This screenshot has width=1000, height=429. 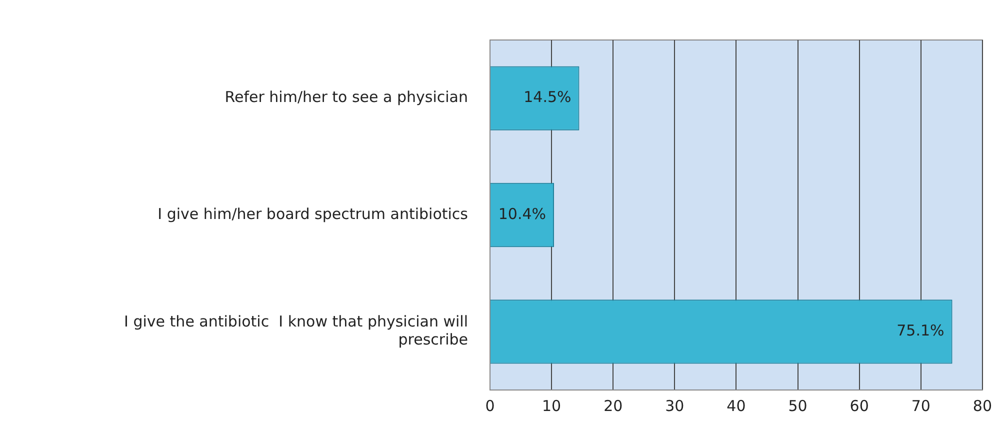 What do you see at coordinates (859, 405) in the screenshot?
I see `x-tick-label: 60` at bounding box center [859, 405].